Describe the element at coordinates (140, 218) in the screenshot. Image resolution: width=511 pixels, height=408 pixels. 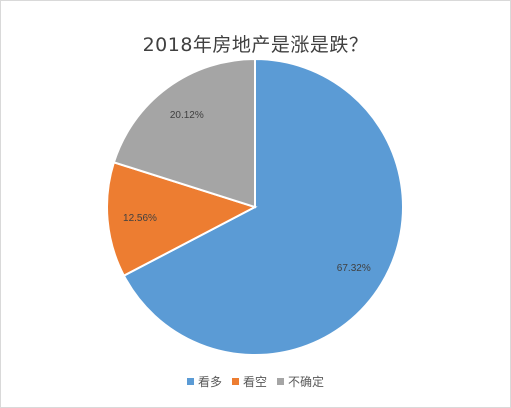
I see `data-label-bearish: 12.56%` at that location.